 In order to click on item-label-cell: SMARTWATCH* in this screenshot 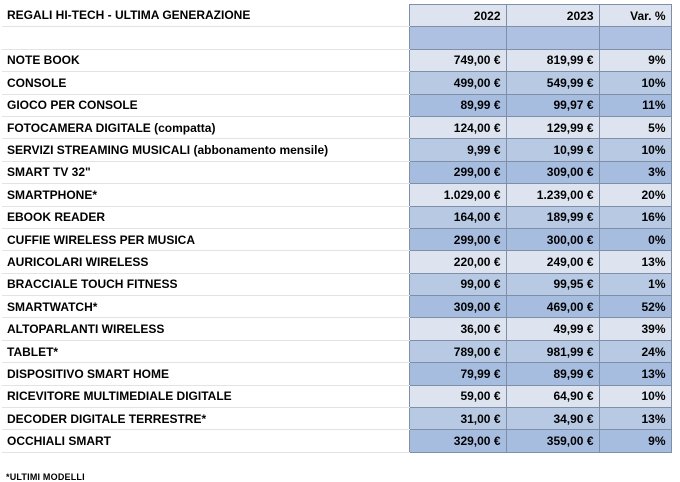, I will do `click(205, 307)`.